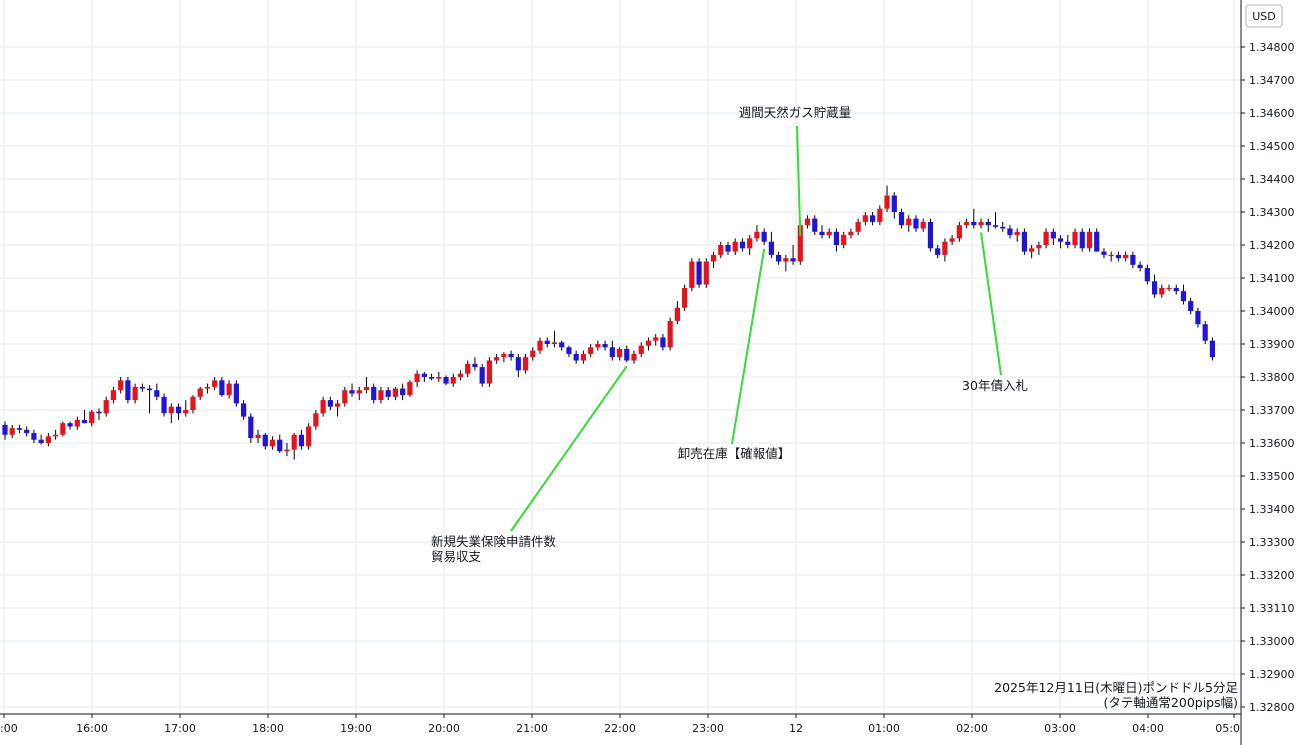 The width and height of the screenshot is (1300, 745). I want to click on price-tick-label: 1.33200, so click(1272, 575).